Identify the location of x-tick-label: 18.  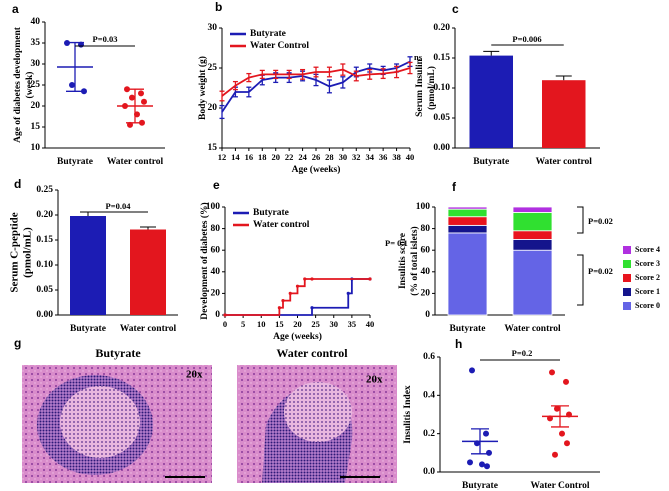
(262, 157).